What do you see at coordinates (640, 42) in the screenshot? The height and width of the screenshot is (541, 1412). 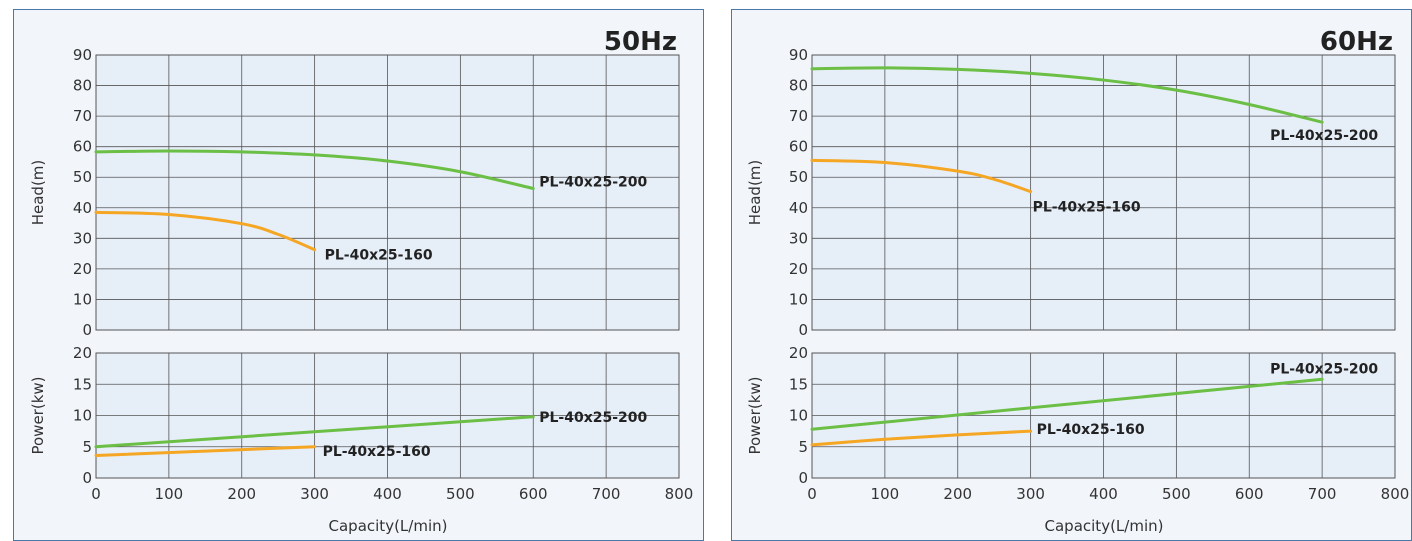 I see `chart-title: 50Hz` at bounding box center [640, 42].